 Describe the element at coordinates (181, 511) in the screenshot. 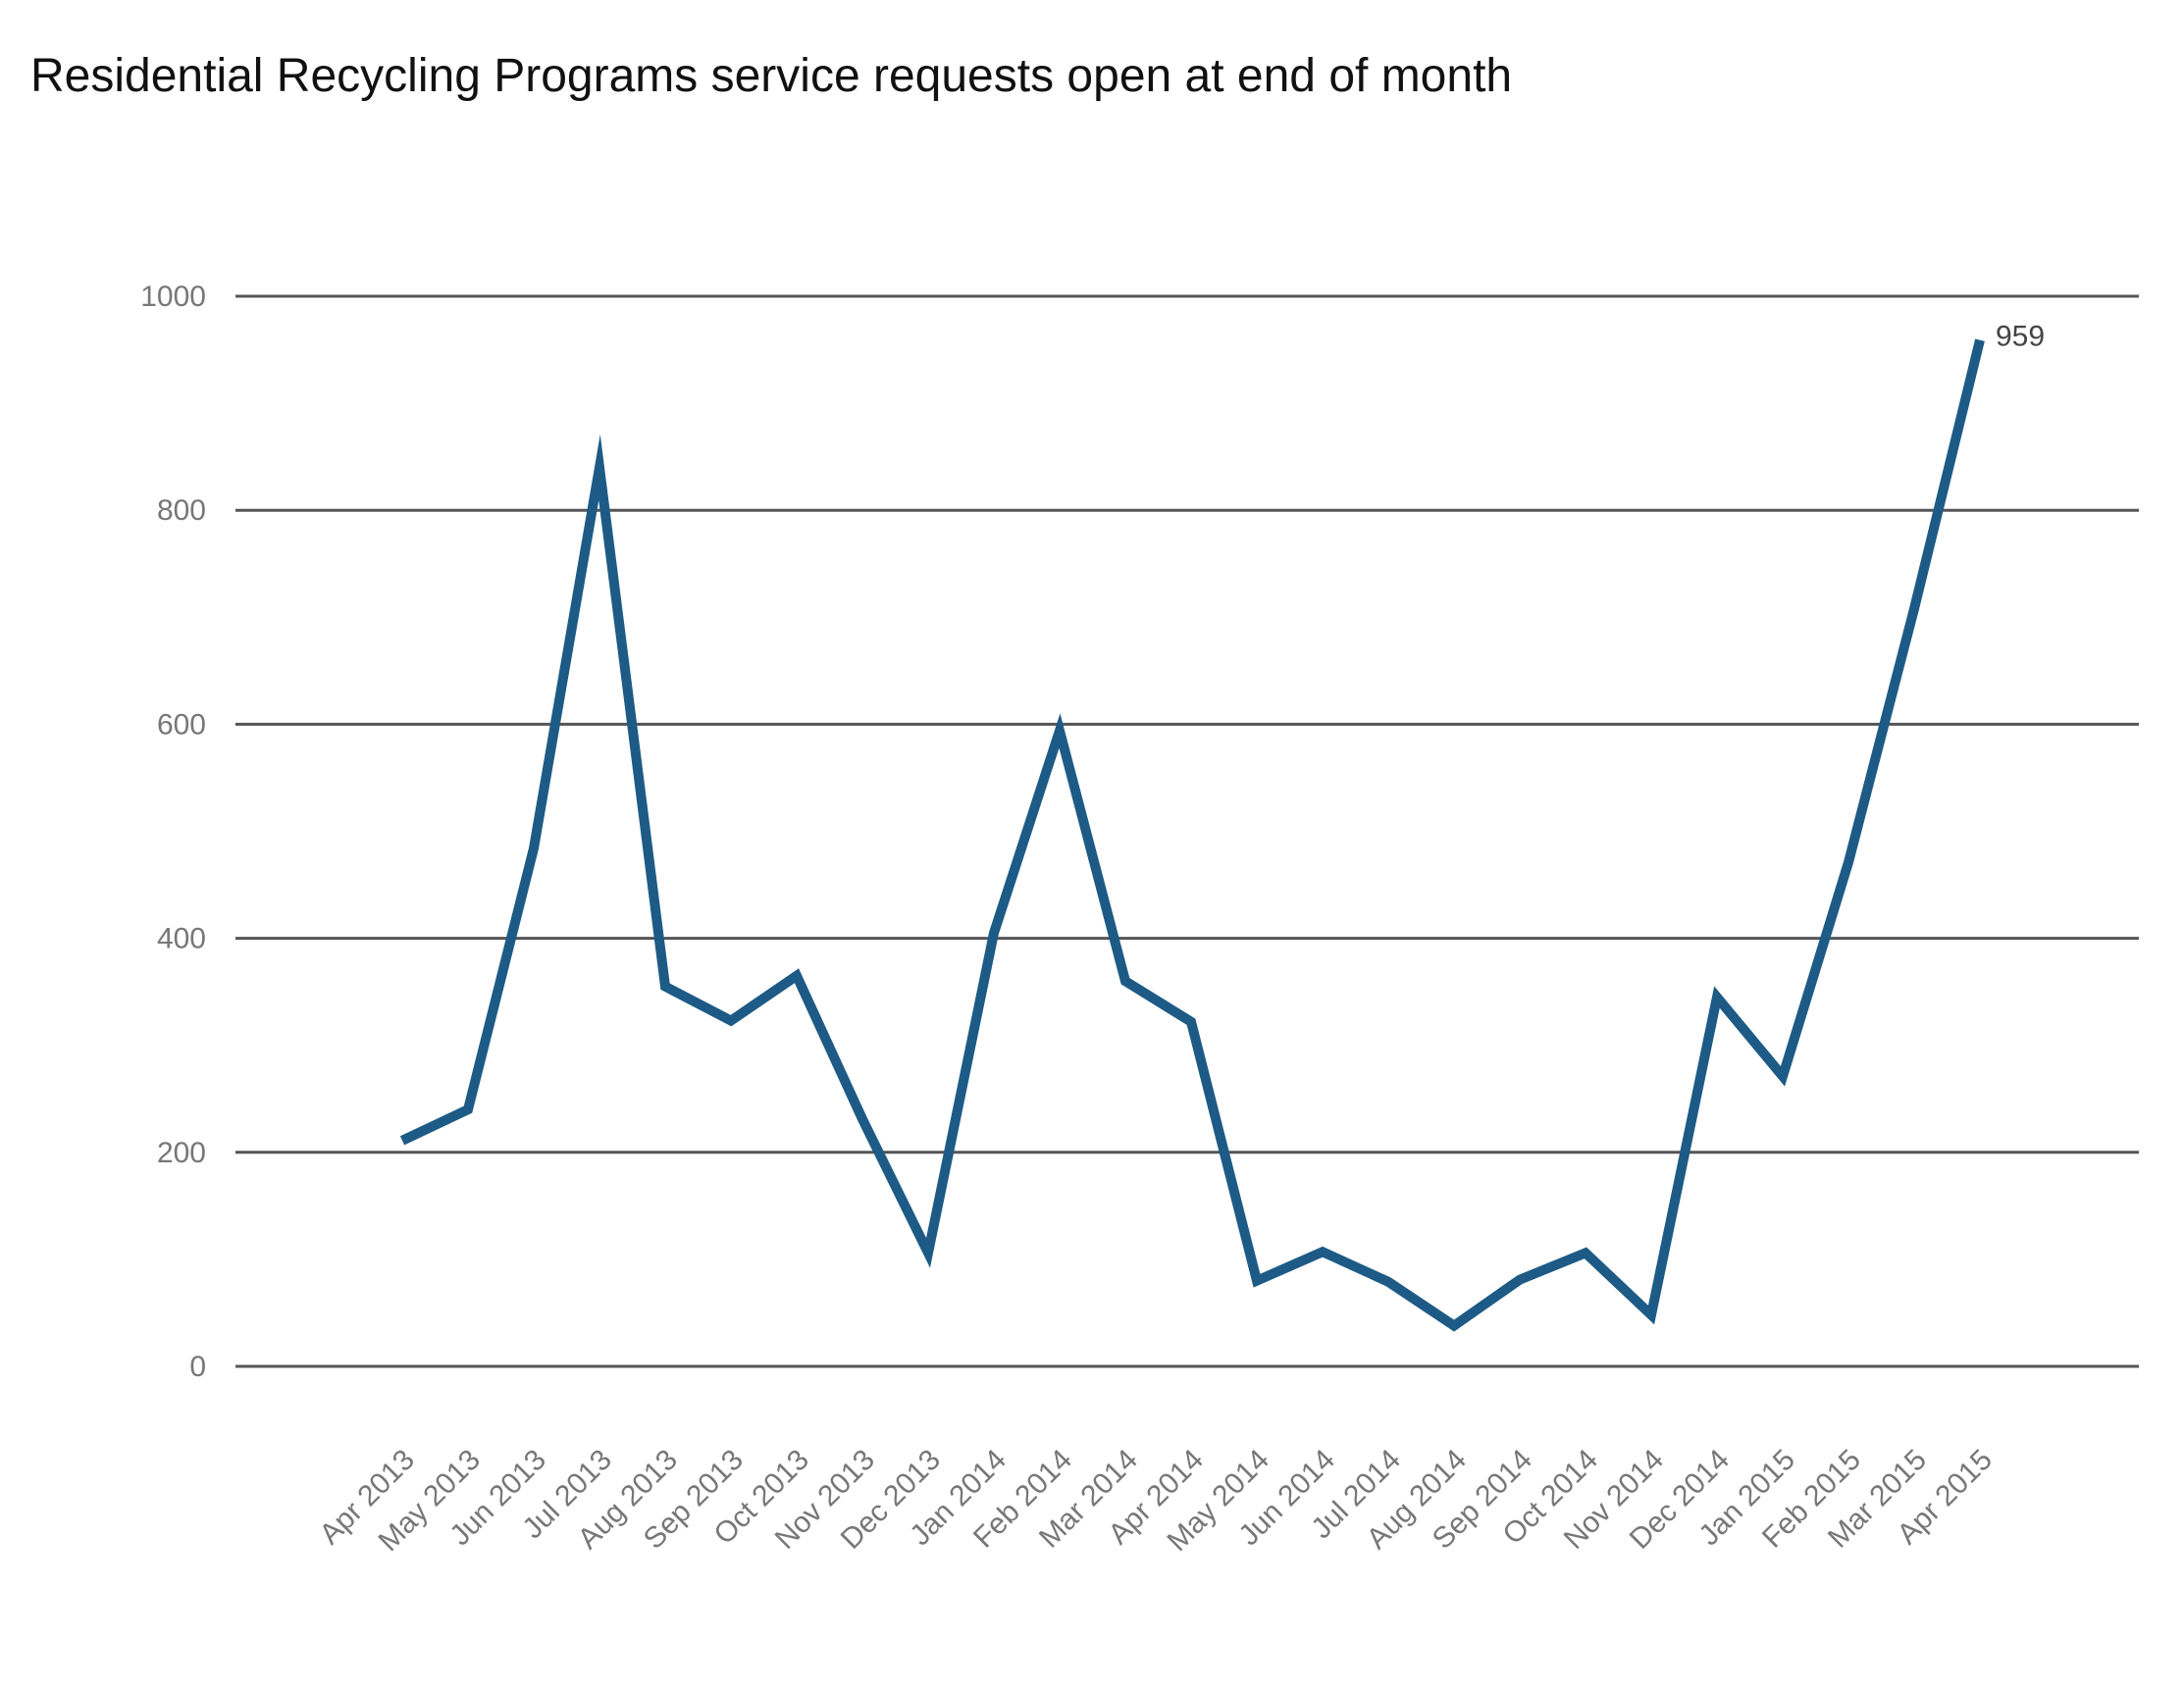

I see `y-tick-label: 800` at that location.